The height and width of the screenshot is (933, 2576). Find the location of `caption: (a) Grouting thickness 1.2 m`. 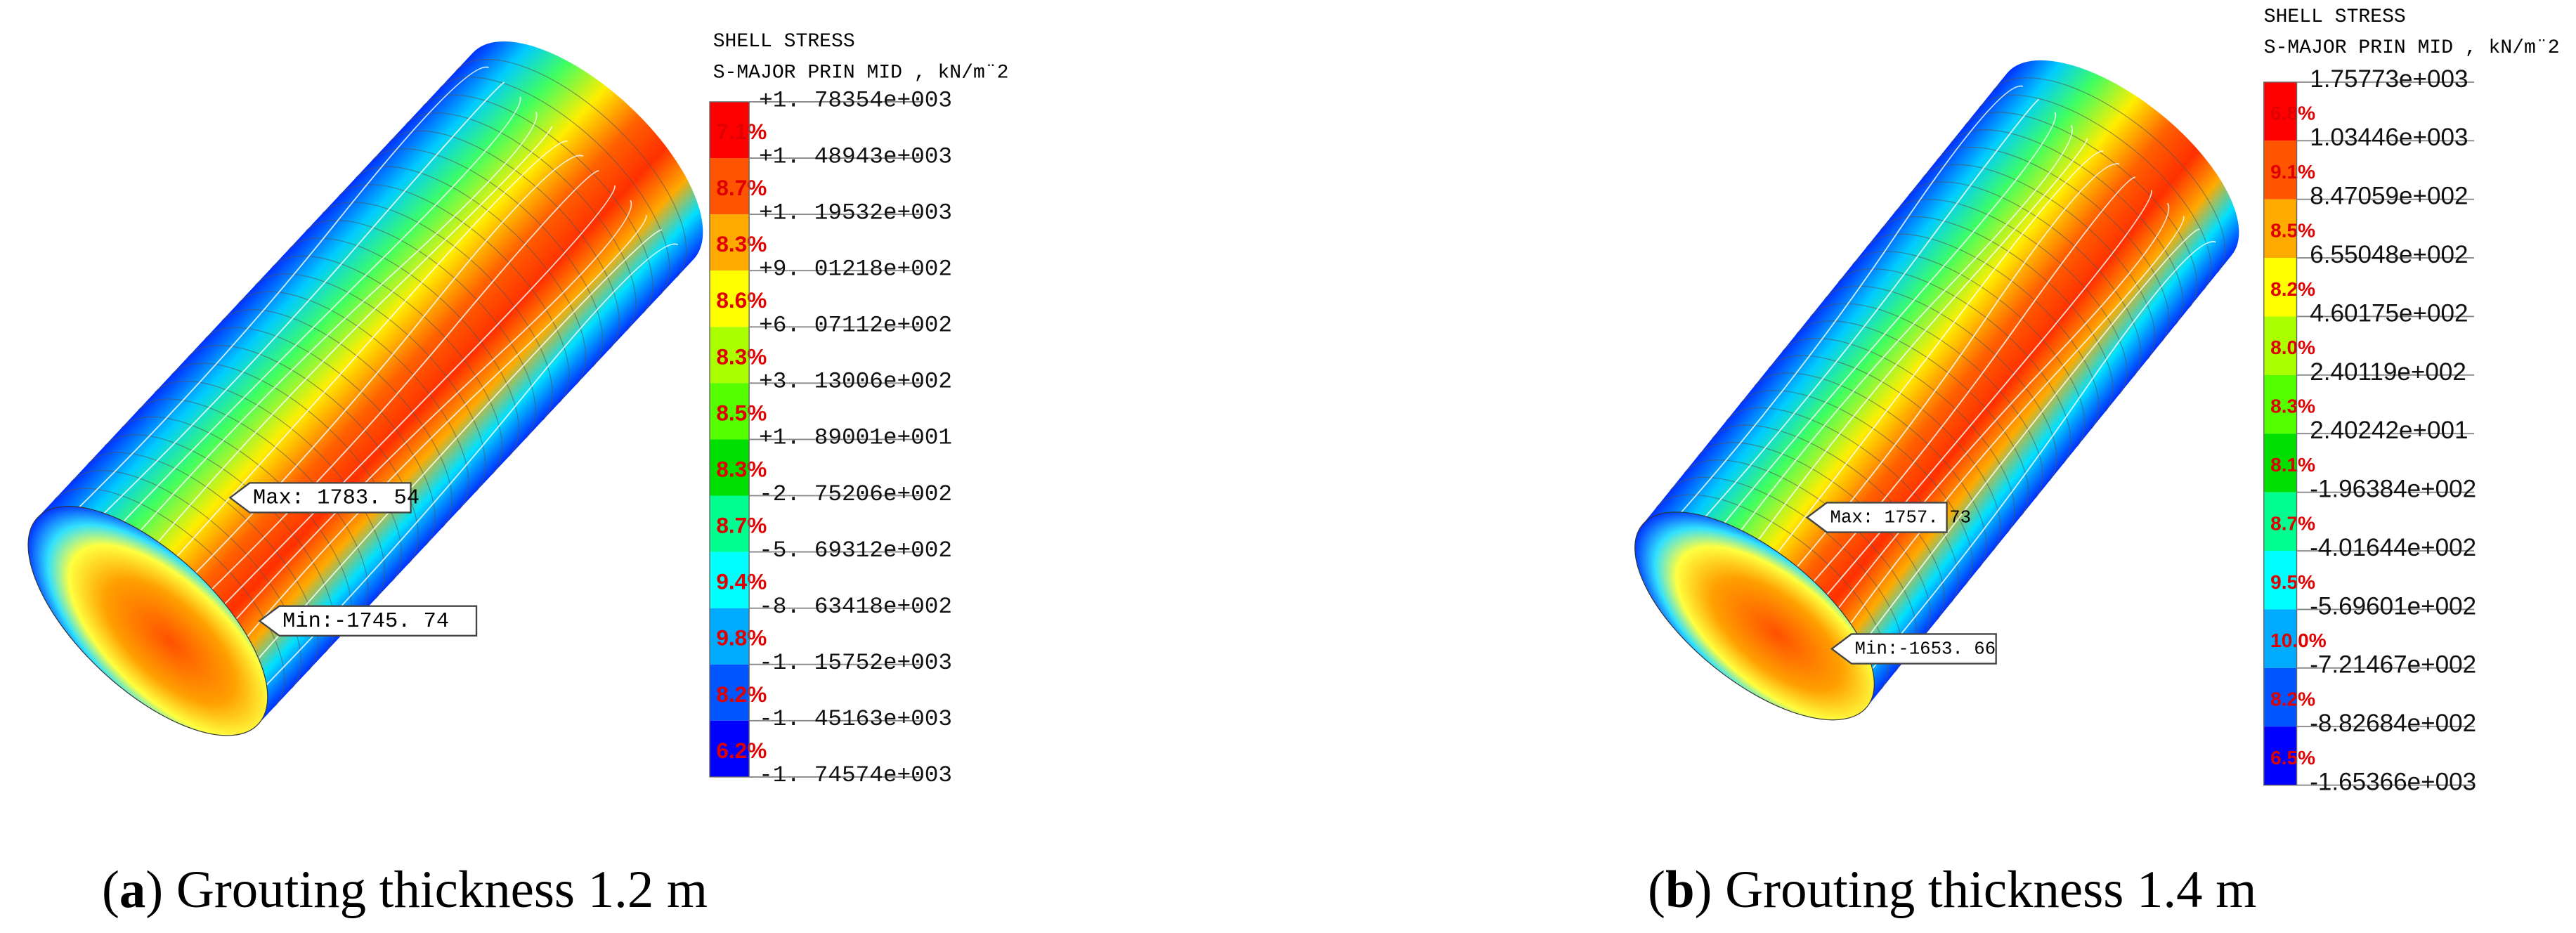

caption: (a) Grouting thickness 1.2 m is located at coordinates (405, 890).